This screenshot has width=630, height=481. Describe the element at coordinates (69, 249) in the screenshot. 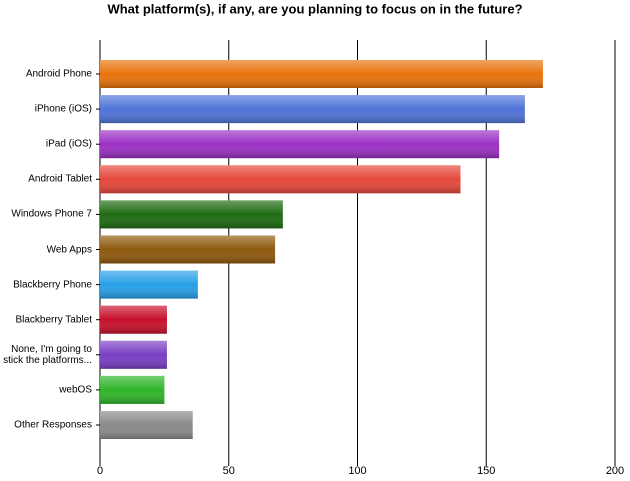

I see `y-tick-label: Web Apps` at that location.